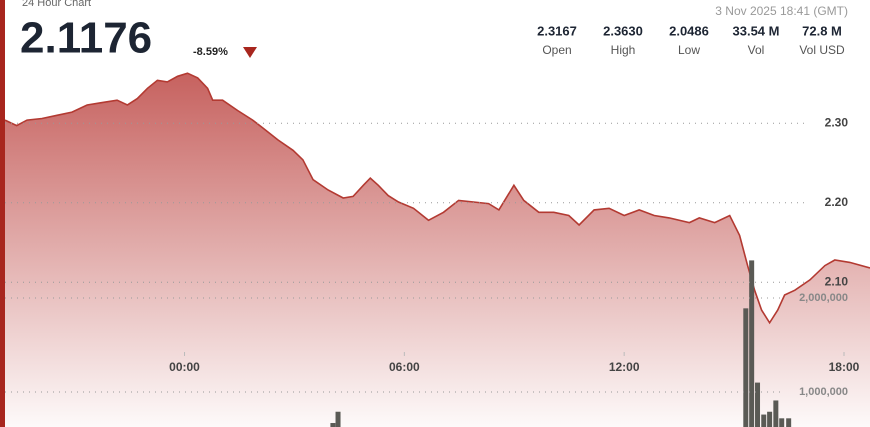  I want to click on x-tick-label: 00:00, so click(184, 367).